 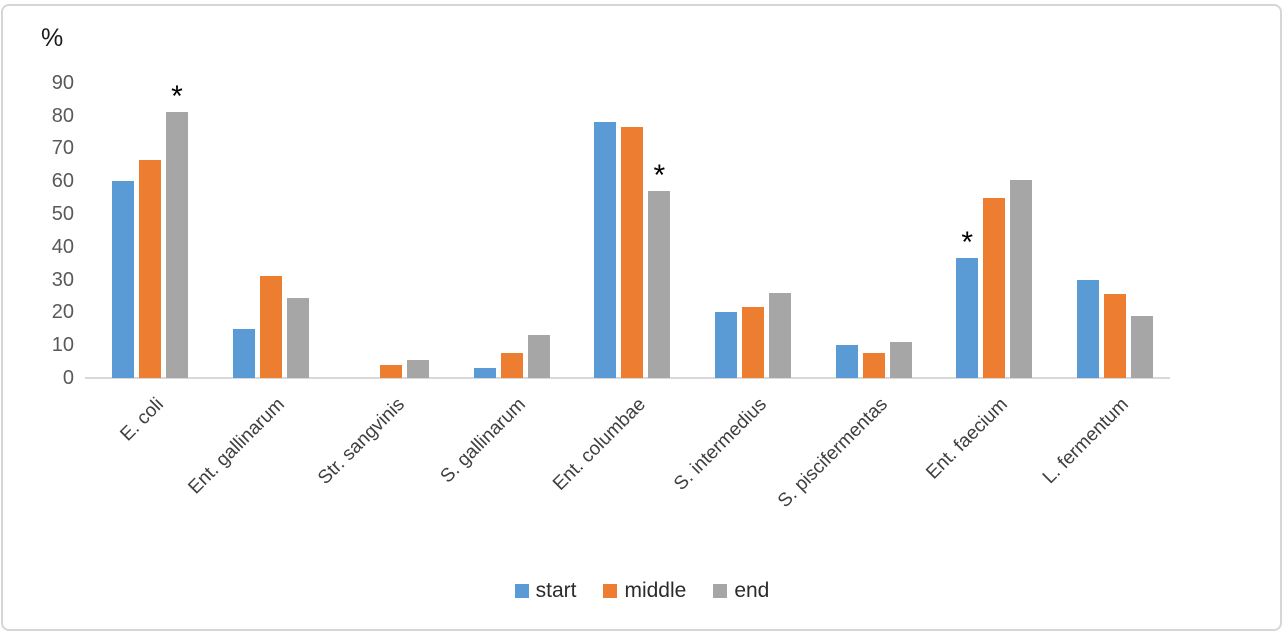 What do you see at coordinates (610, 591) in the screenshot?
I see `legend-swatch-middle` at bounding box center [610, 591].